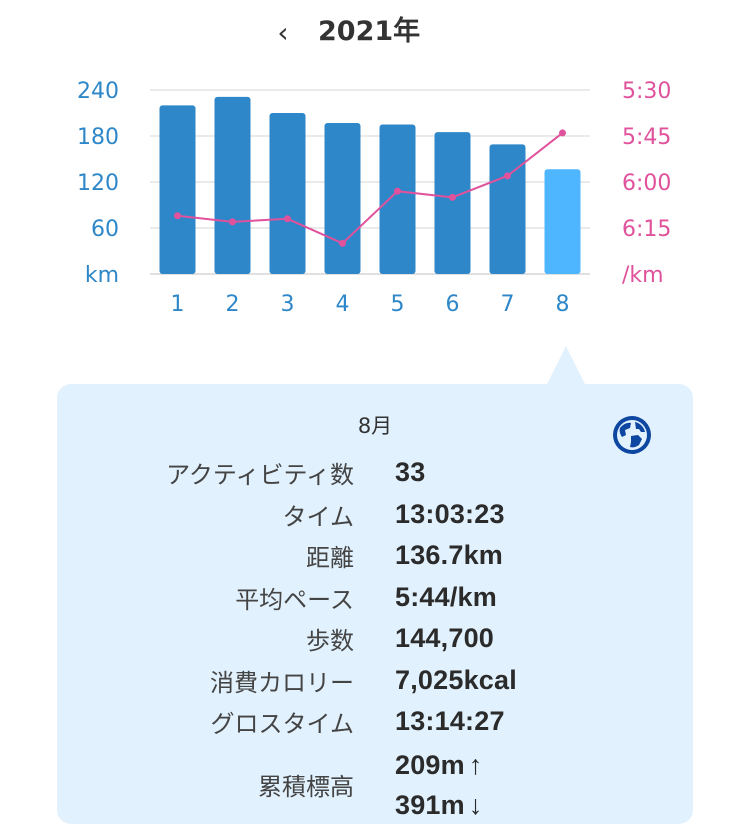  What do you see at coordinates (449, 555) in the screenshot?
I see `stat-value: 136.7km` at bounding box center [449, 555].